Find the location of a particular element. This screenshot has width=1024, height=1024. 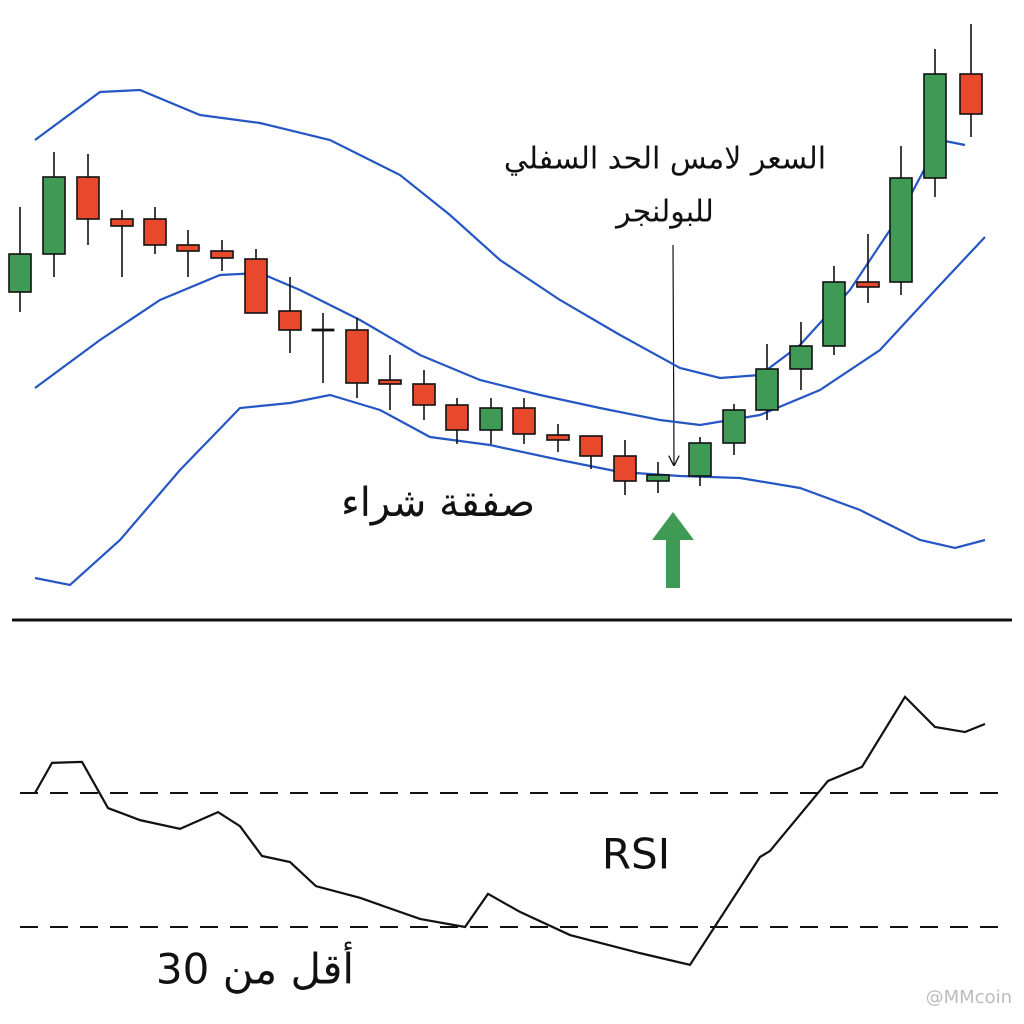

watermark: @MMcoin is located at coordinates (969, 997).